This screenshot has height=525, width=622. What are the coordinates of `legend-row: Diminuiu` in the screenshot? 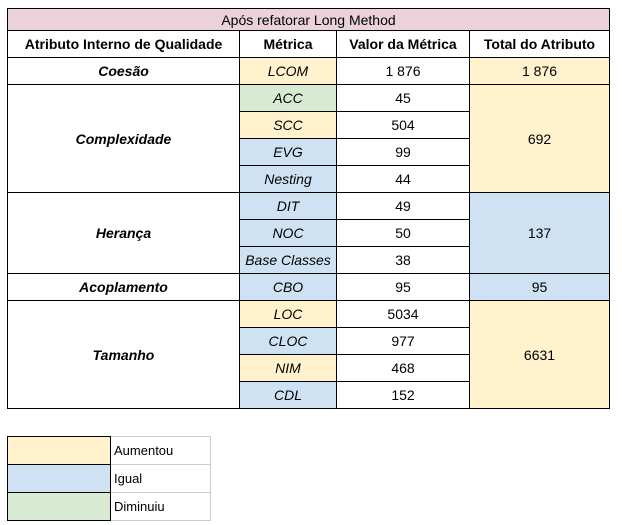 It's located at (109, 506).